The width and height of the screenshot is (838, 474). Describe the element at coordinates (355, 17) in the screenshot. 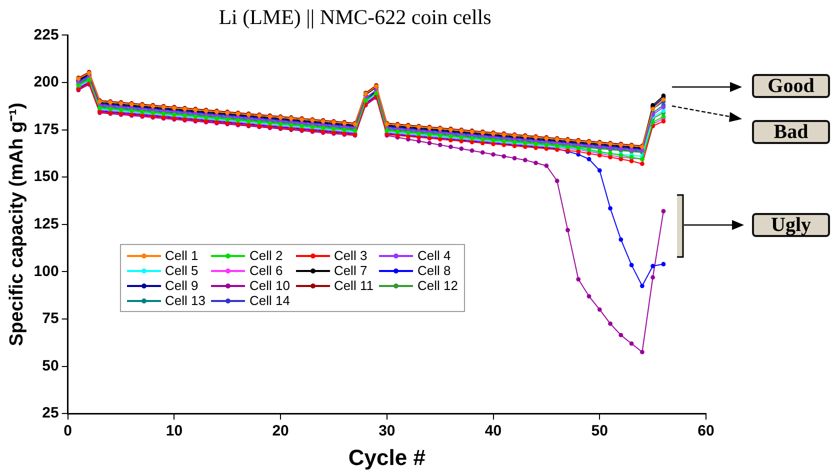

I see `chart-title: Li (LME) || NMC-622 coin cells` at that location.